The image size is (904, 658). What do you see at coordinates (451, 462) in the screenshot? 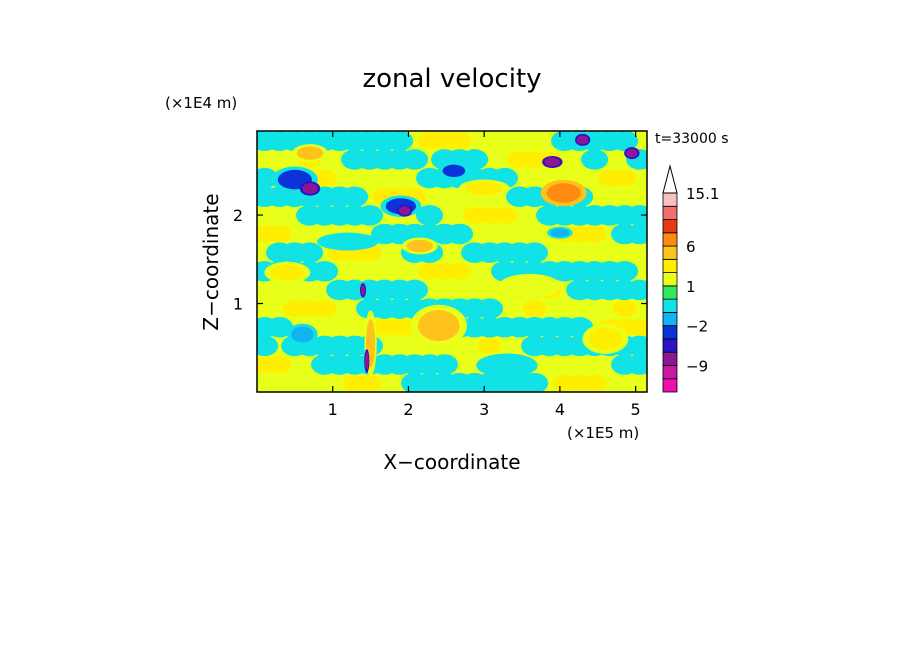
I see `x-axis-label: X−coordinate` at bounding box center [451, 462].